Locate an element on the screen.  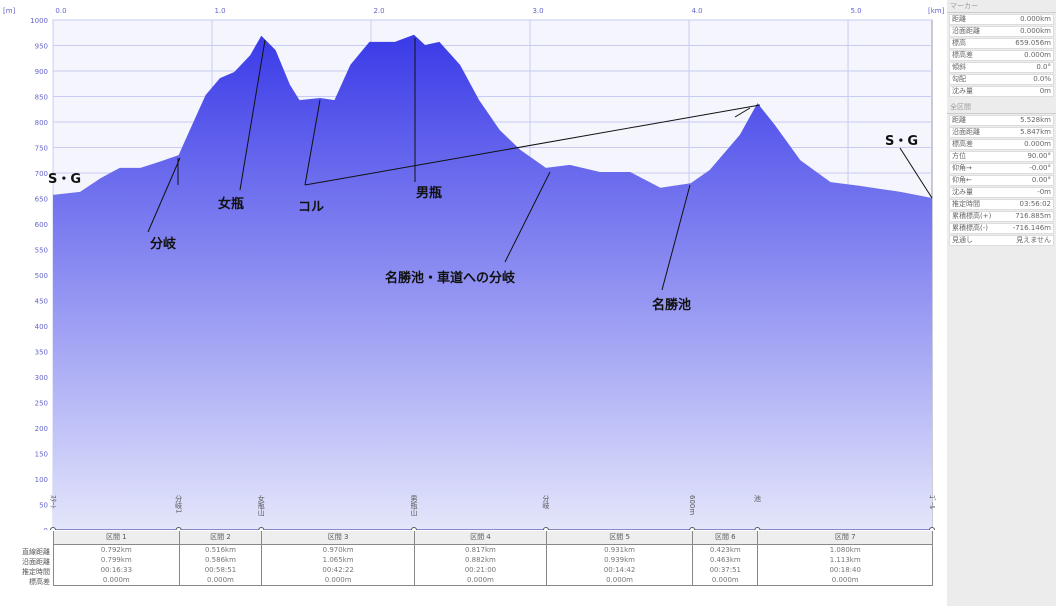
section-column: 区間 1 0.792km 0.799km 00:16:33 0.000m is located at coordinates (116, 558).